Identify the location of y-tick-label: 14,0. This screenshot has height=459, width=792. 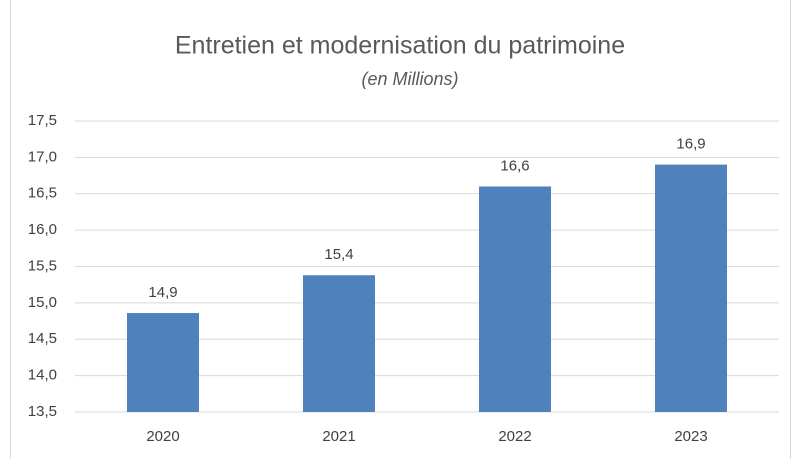
(42, 375).